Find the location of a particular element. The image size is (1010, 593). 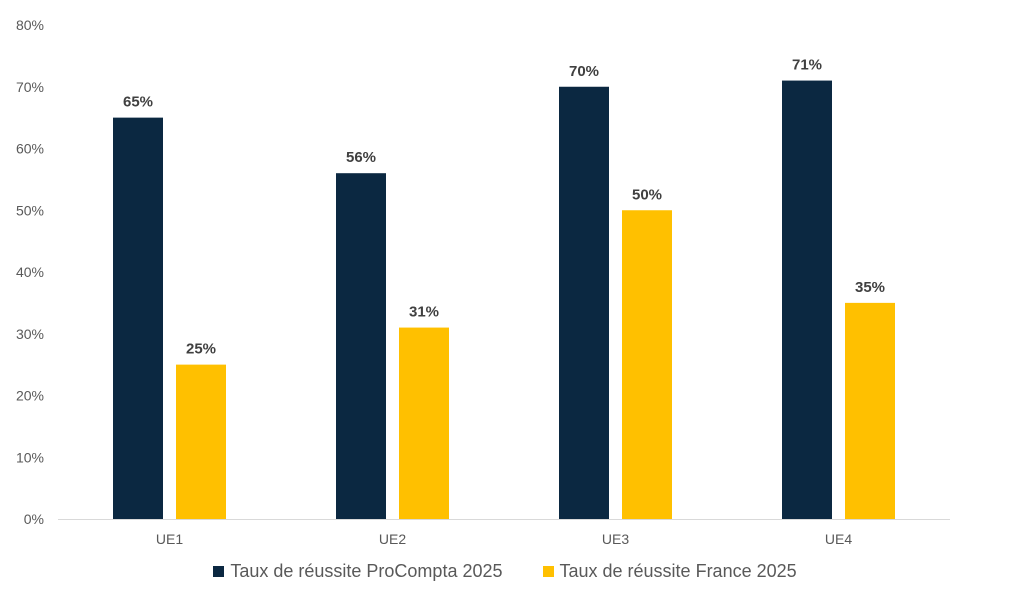

y-tick-label: 50% is located at coordinates (30, 210).